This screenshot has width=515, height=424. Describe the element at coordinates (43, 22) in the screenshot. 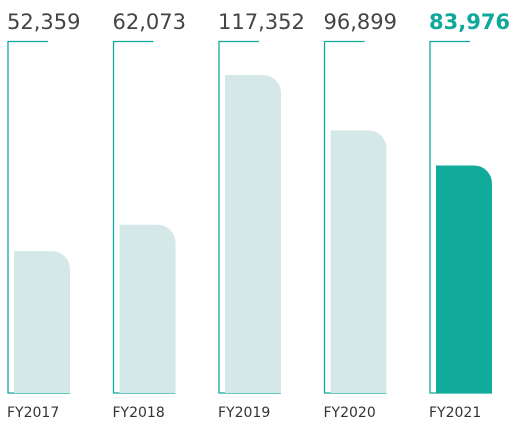

I see `value-label: 52,359` at that location.